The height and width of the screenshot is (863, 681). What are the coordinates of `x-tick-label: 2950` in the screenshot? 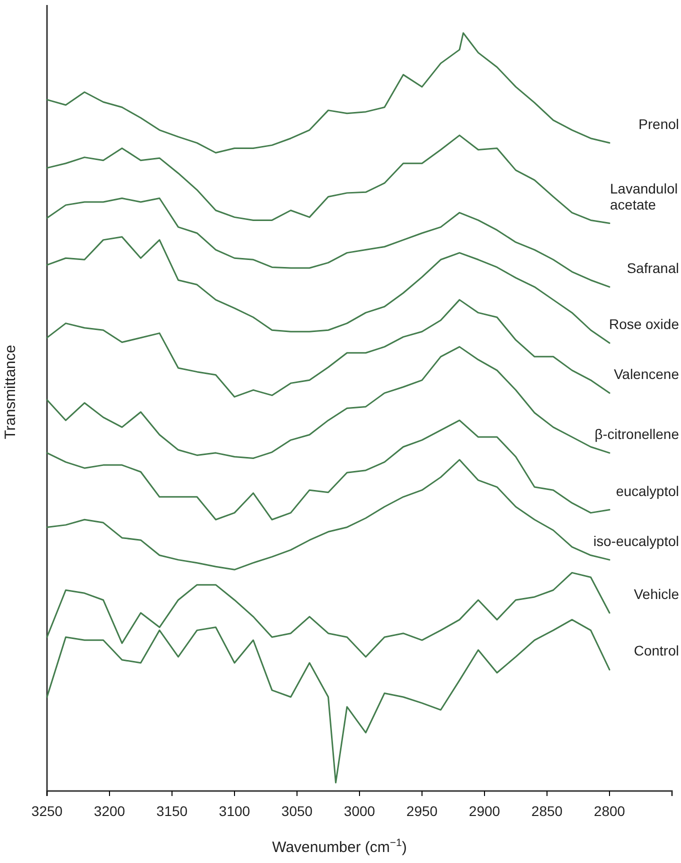 It's located at (422, 810).